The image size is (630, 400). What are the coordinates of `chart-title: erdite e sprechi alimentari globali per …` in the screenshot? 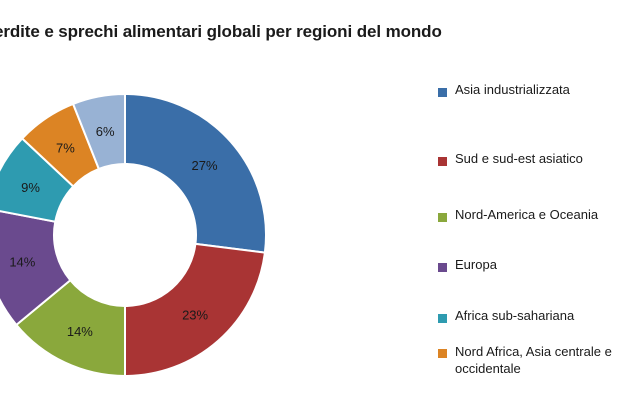 It's located at (221, 31).